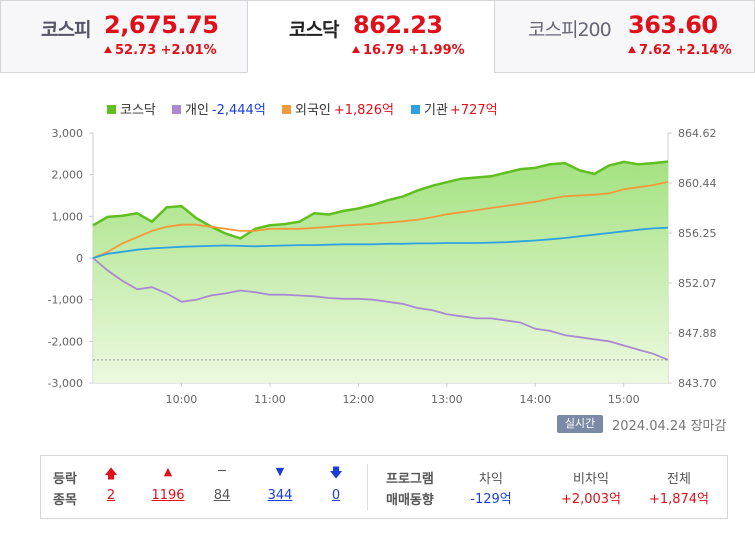 The height and width of the screenshot is (548, 755). Describe the element at coordinates (410, 479) in the screenshot. I see `program-trading-label-1: 프로그램` at that location.